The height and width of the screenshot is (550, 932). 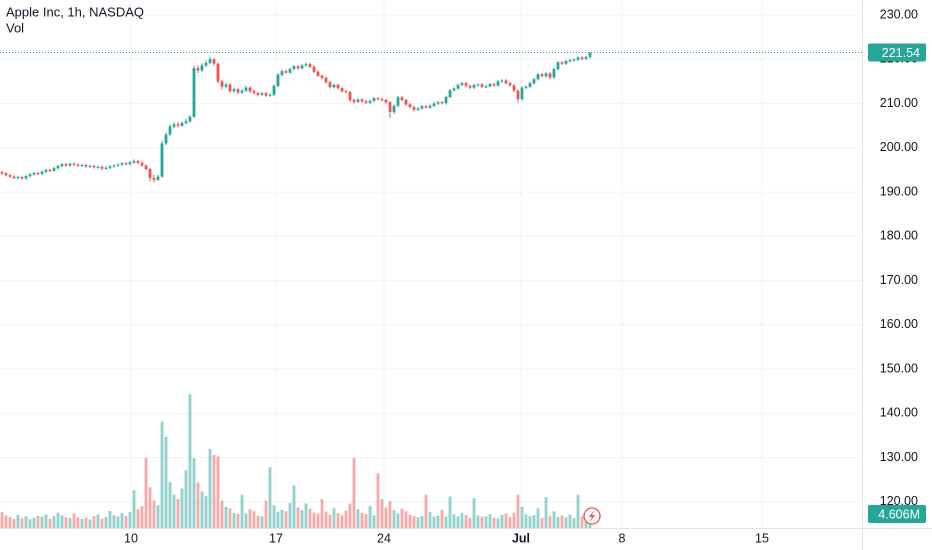 What do you see at coordinates (899, 103) in the screenshot?
I see `y-tick-label: 210.00` at bounding box center [899, 103].